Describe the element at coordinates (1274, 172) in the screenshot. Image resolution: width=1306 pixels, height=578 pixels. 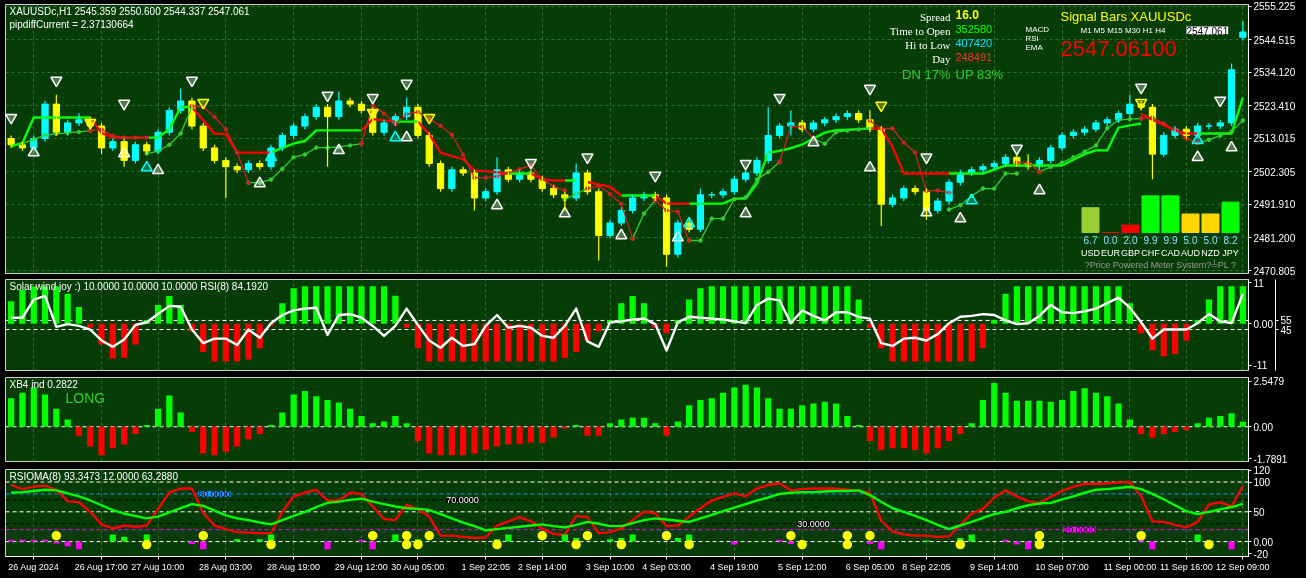
I see `y-tick-label: 2502.305` at that location.